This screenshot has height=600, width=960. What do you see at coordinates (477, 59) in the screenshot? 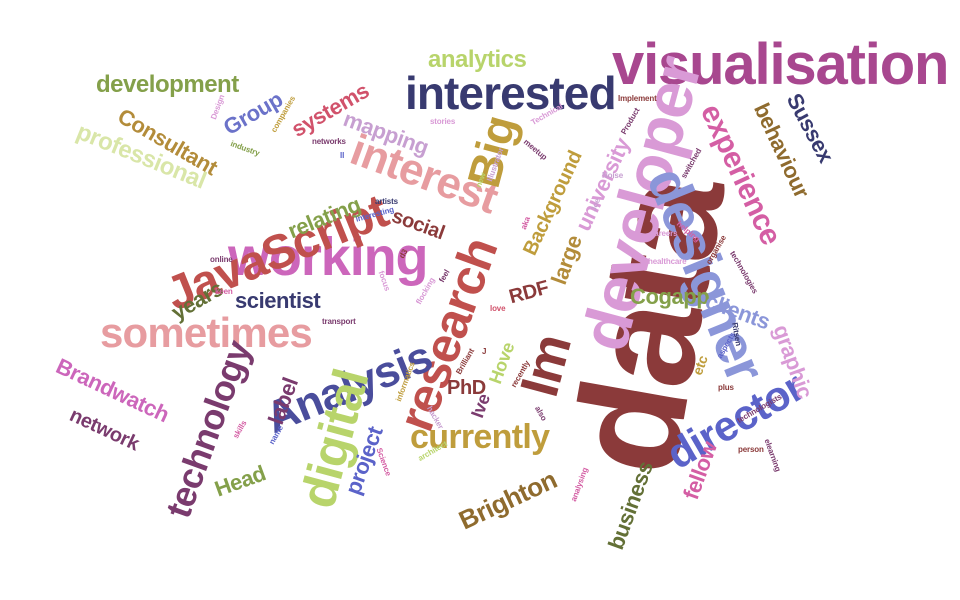
I see `word-analytics: analytics` at bounding box center [477, 59].